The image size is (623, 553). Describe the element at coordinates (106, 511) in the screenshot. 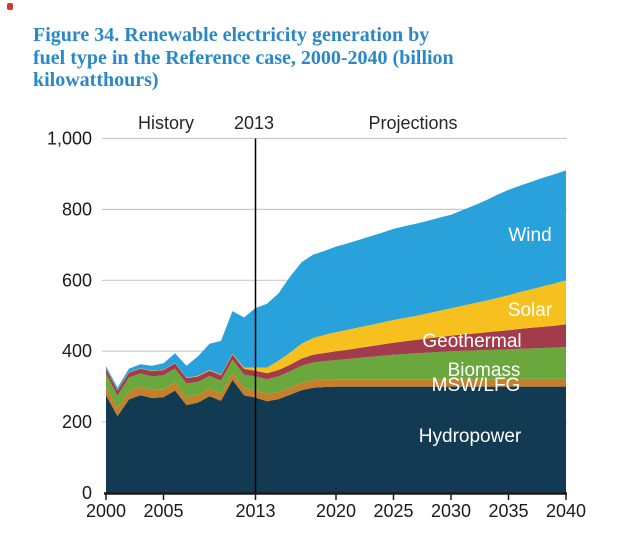

I see `x-tick-label-2000: 2000` at that location.